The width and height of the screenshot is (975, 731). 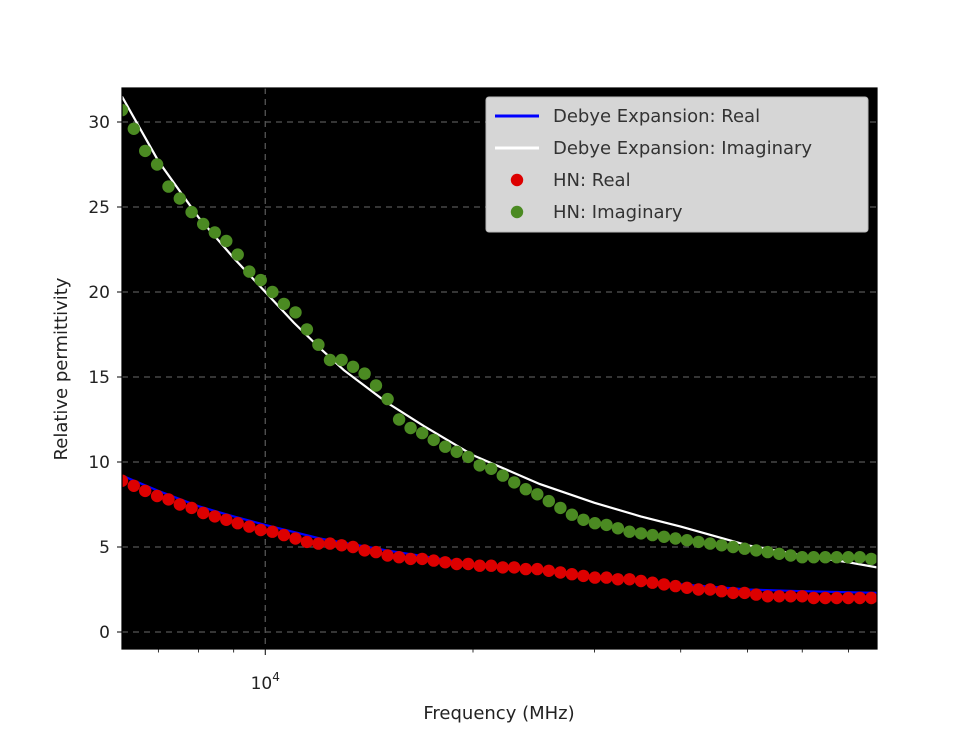 What do you see at coordinates (99, 293) in the screenshot?
I see `y-tick-label: 20` at bounding box center [99, 293].